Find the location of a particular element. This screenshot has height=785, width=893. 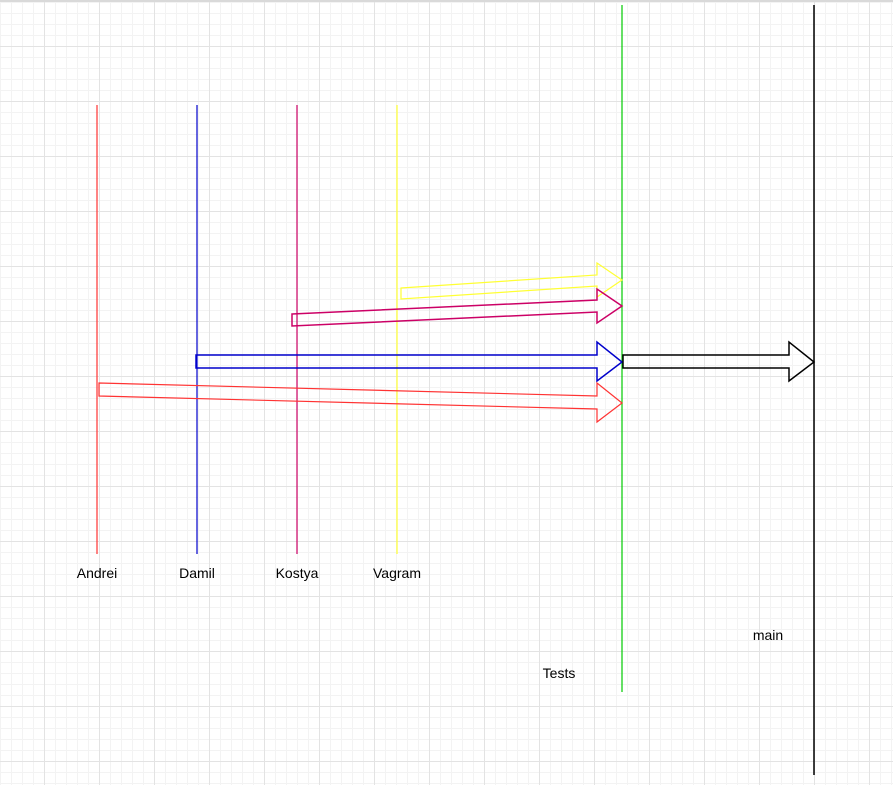

merge-arrow-vagram is located at coordinates (512, 280).